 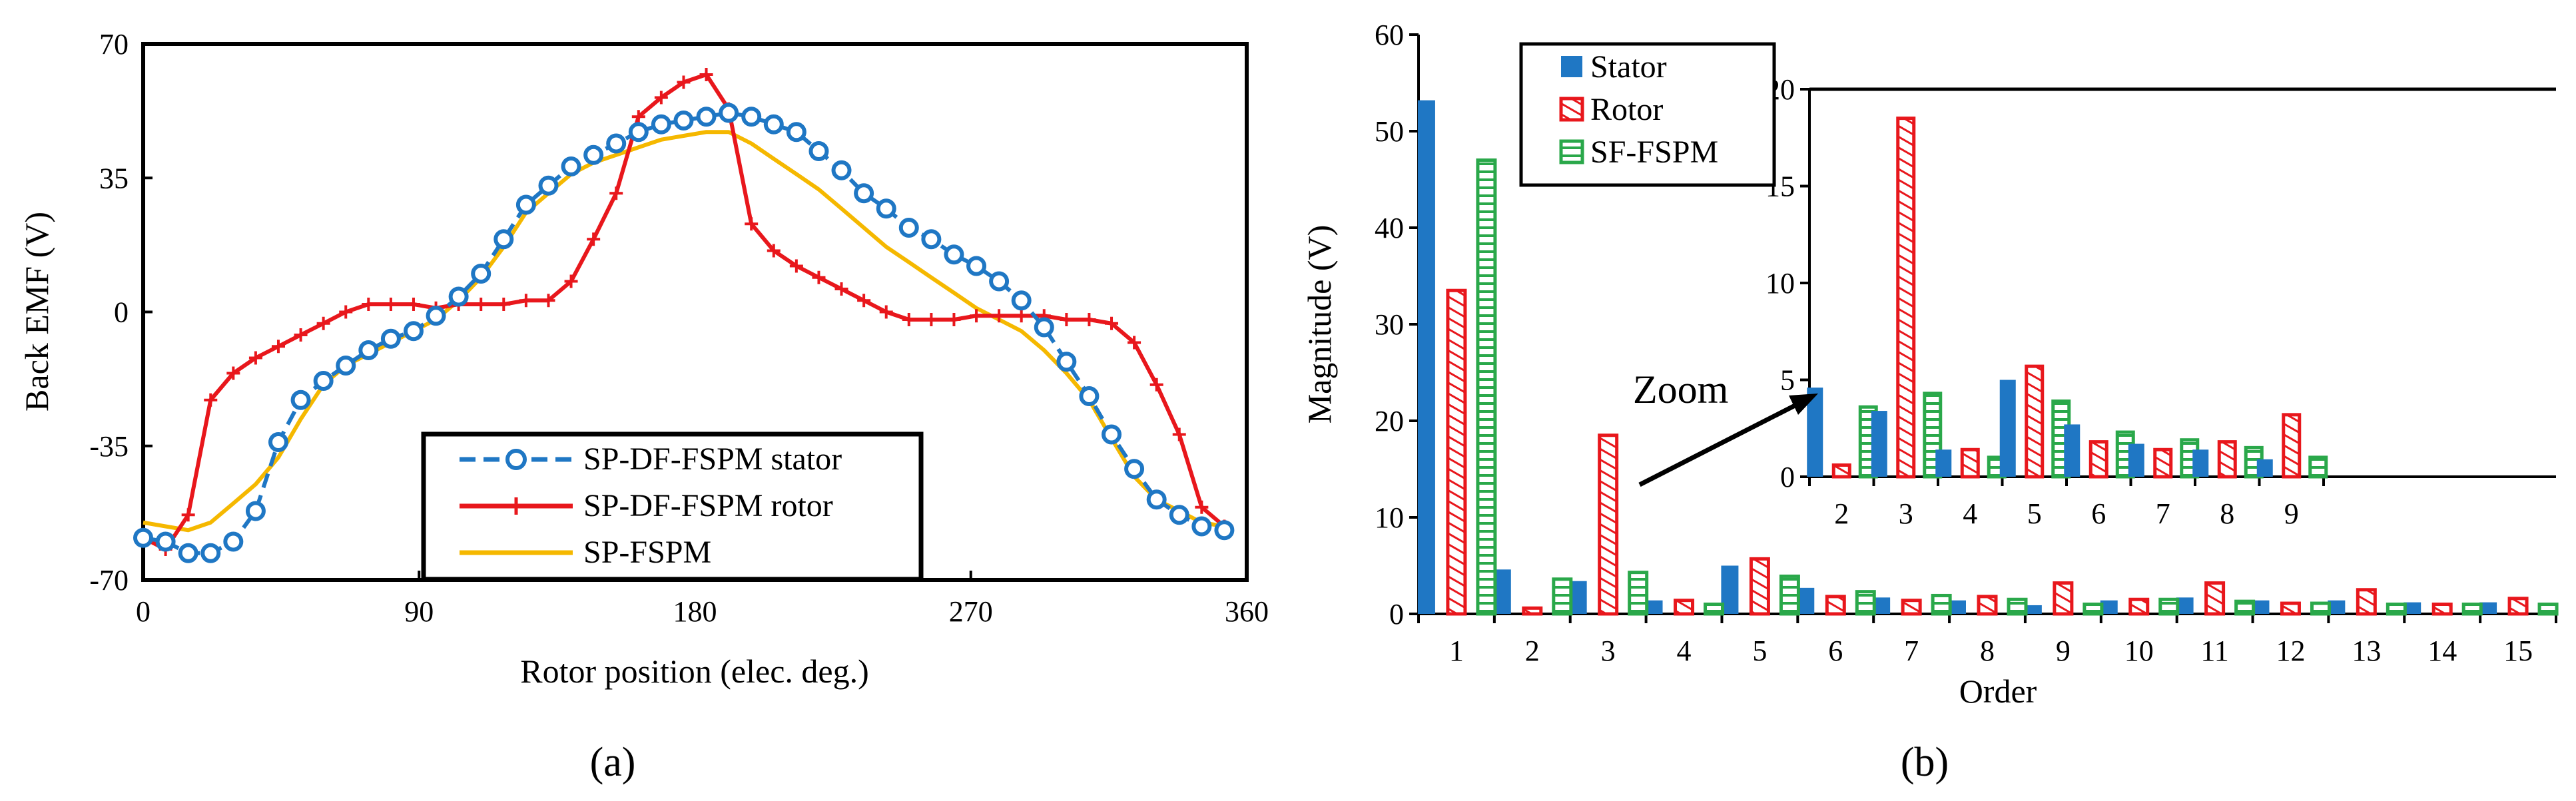 What do you see at coordinates (121, 312) in the screenshot?
I see `panel-a-y-tick-label: 0` at bounding box center [121, 312].